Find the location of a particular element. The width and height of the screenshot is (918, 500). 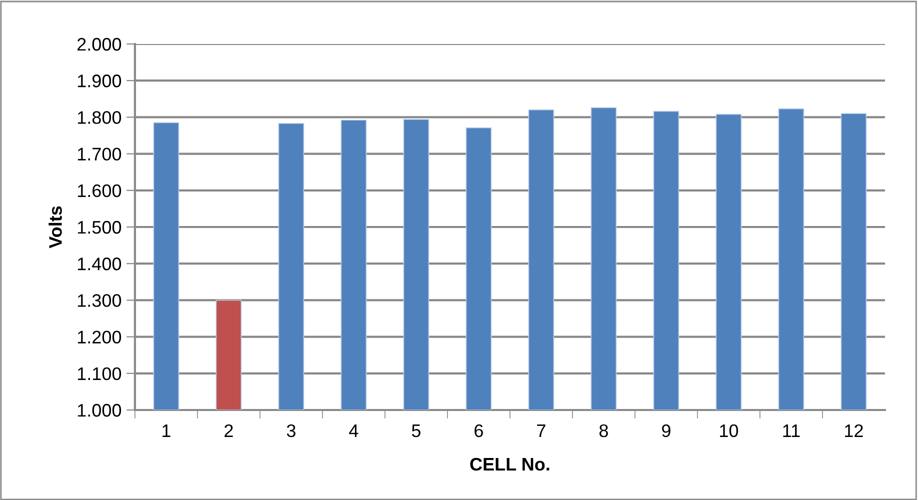

x-tick-label: 12 is located at coordinates (854, 430).